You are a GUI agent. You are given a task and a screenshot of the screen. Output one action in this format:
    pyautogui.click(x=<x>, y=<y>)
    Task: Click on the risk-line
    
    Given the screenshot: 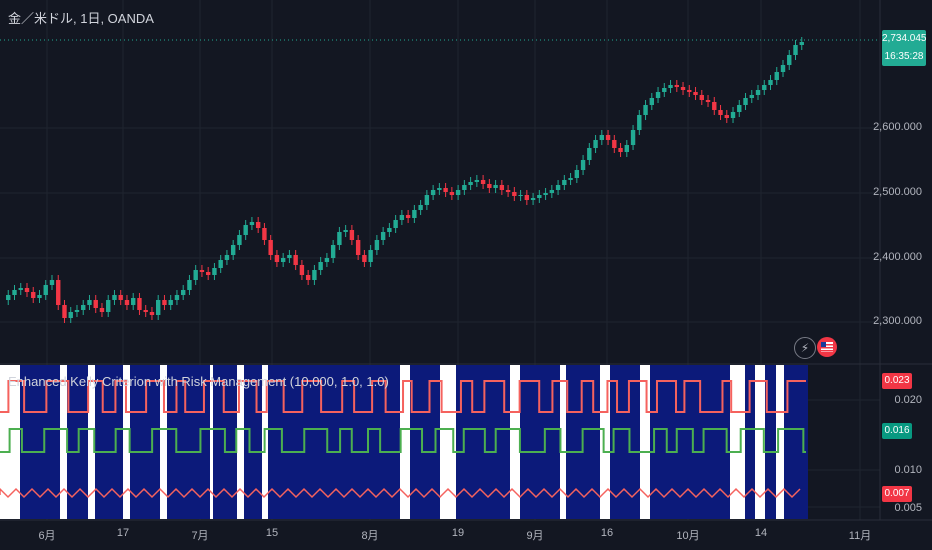 What is the action you would take?
    pyautogui.click(x=400, y=493)
    